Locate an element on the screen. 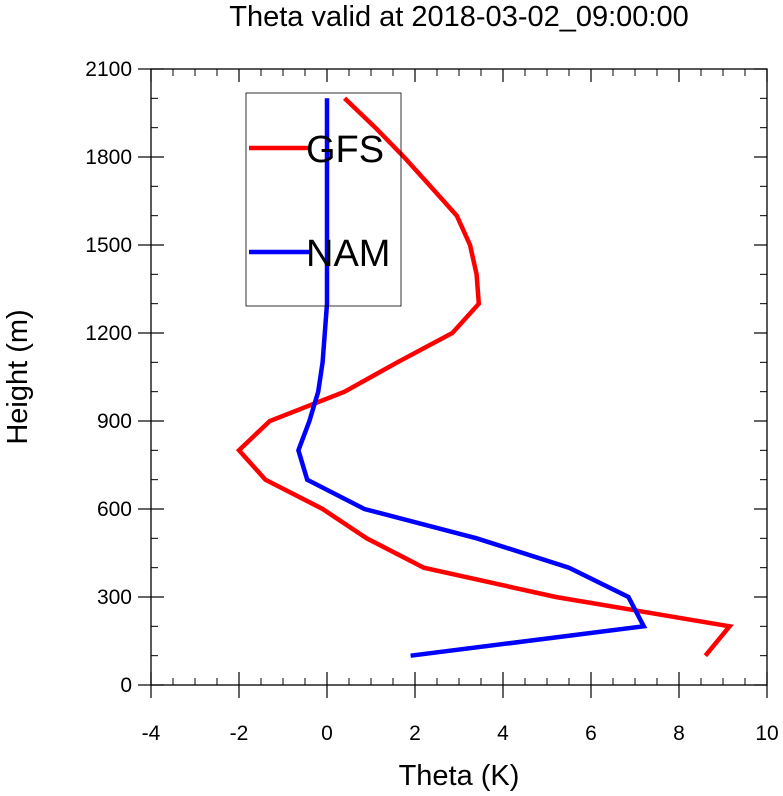 This screenshot has width=783, height=796. legend-label-gfs: GFS is located at coordinates (345, 150).